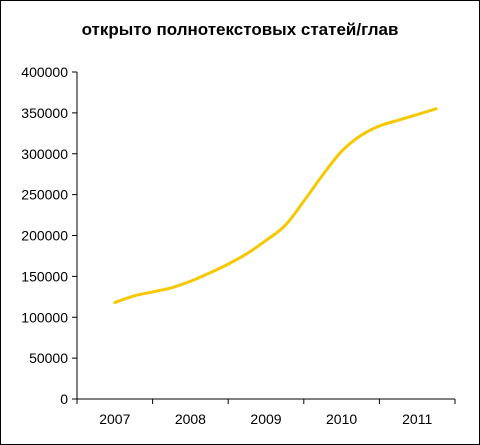 The height and width of the screenshot is (445, 480). What do you see at coordinates (44, 317) in the screenshot?
I see `y-tick-label: 100000` at bounding box center [44, 317].